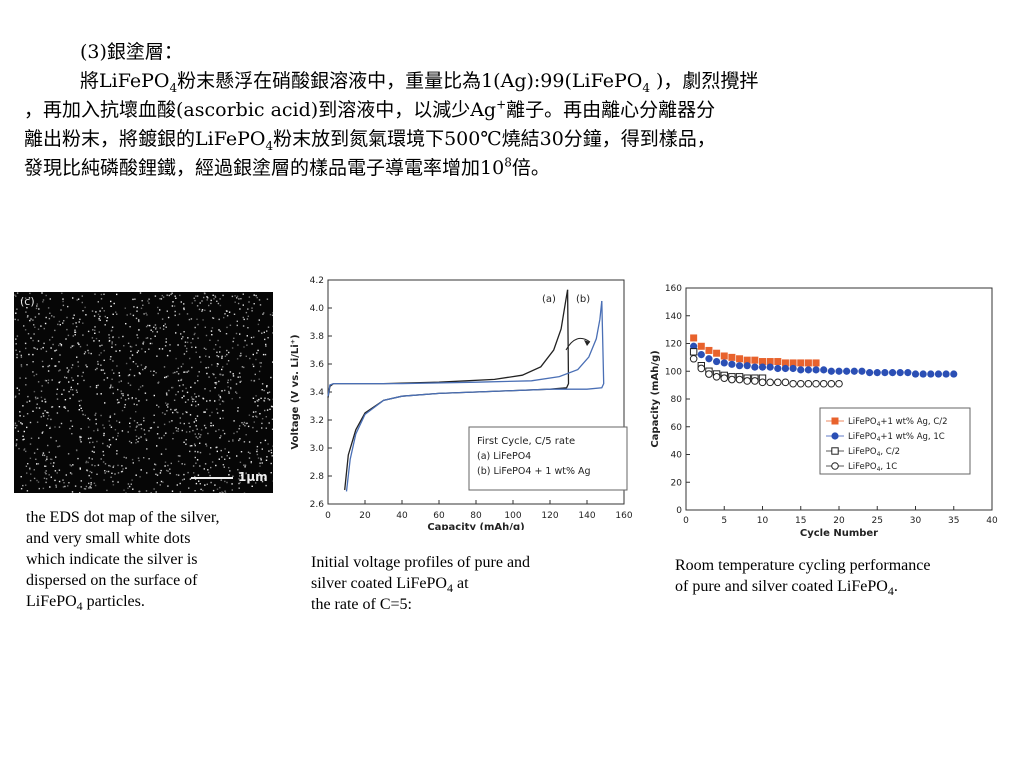 The width and height of the screenshot is (1024, 768). I want to click on legend-entry-b: (b) LiFePO4 + 1 wt% Ag, so click(534, 471).